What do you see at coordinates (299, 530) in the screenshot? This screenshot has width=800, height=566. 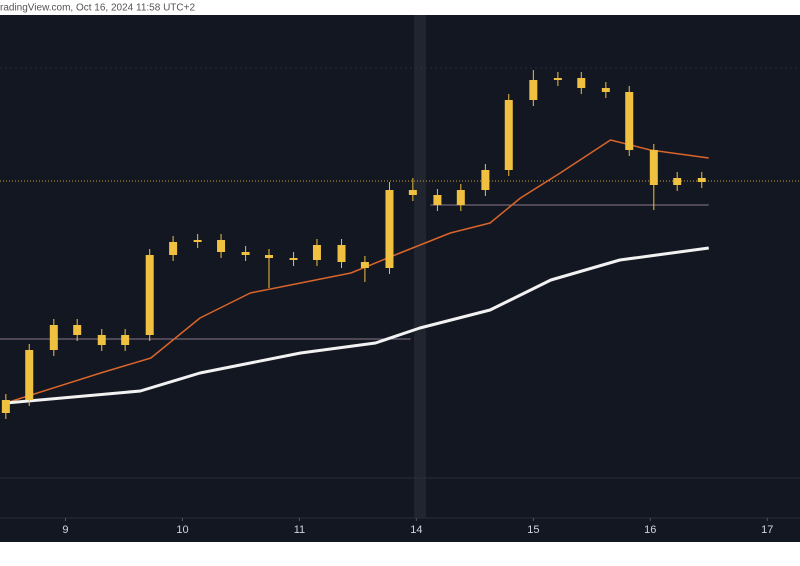 I see `x-tick-label: 11` at bounding box center [299, 530].